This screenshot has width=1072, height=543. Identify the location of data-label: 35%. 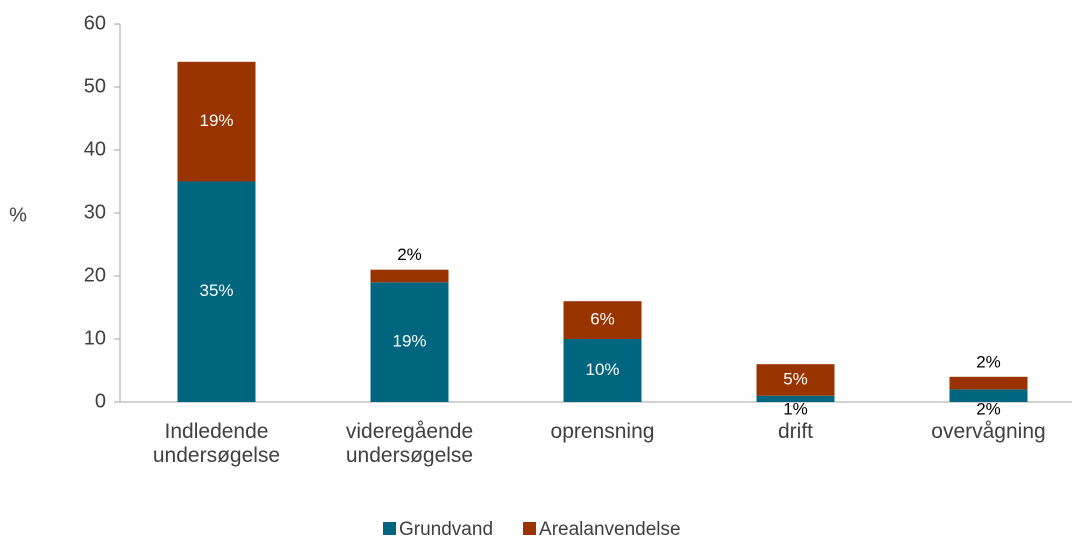
(216, 290).